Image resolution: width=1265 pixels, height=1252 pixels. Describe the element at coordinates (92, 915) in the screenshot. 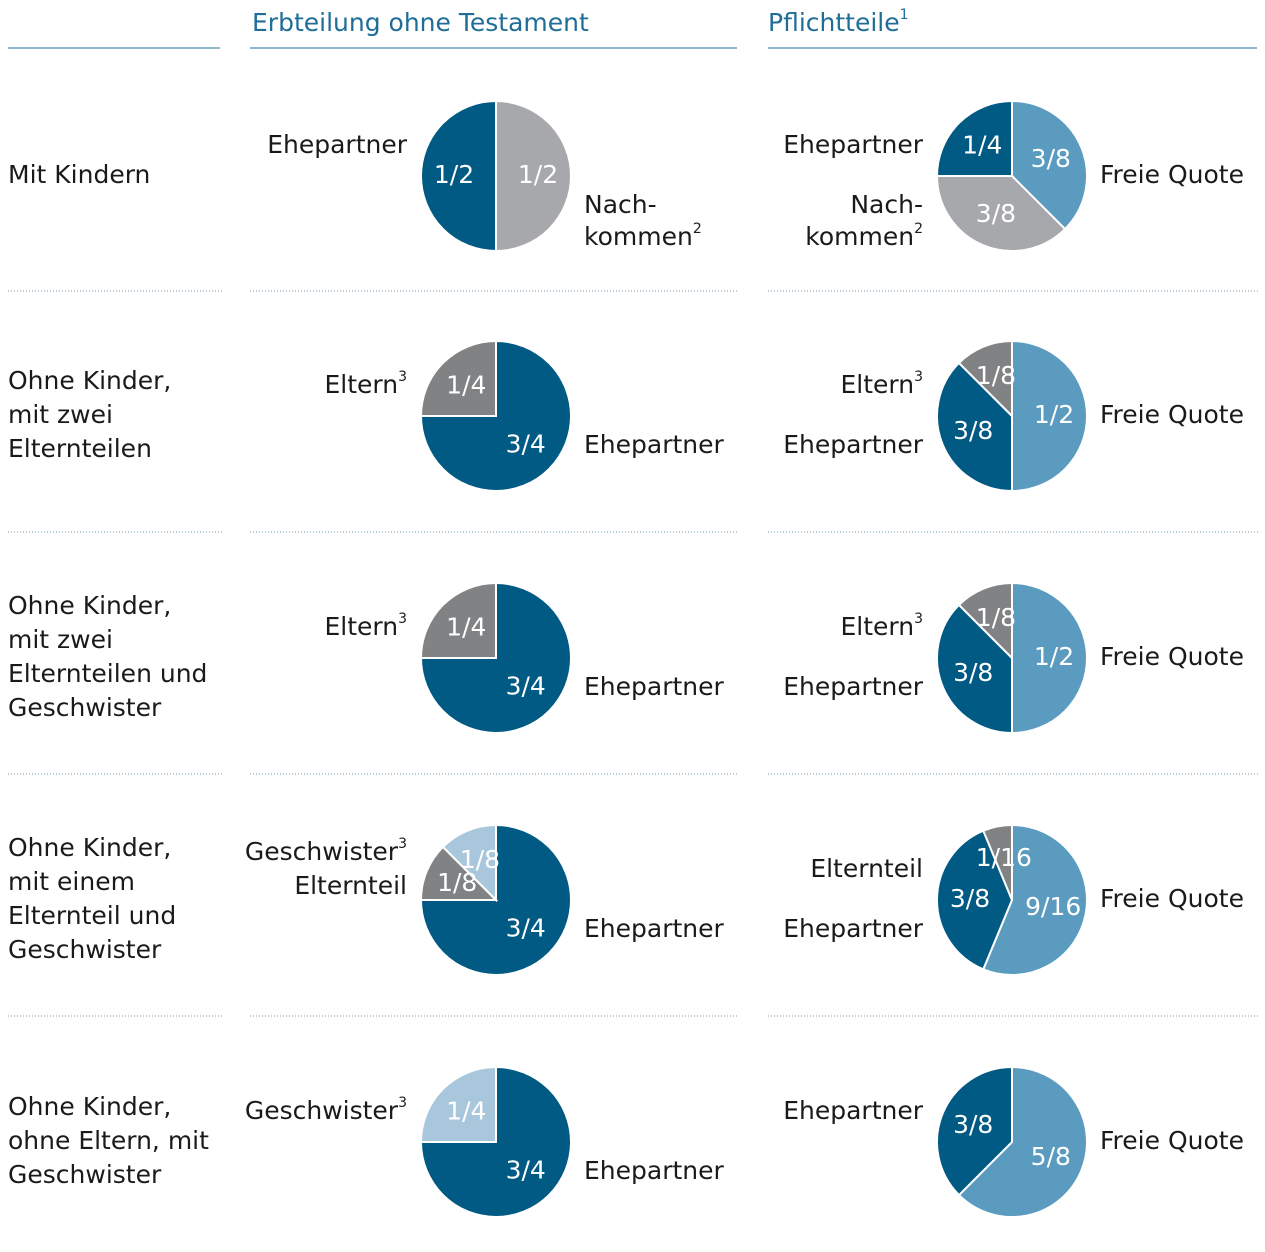

I see `row-label: Elternteil und` at that location.